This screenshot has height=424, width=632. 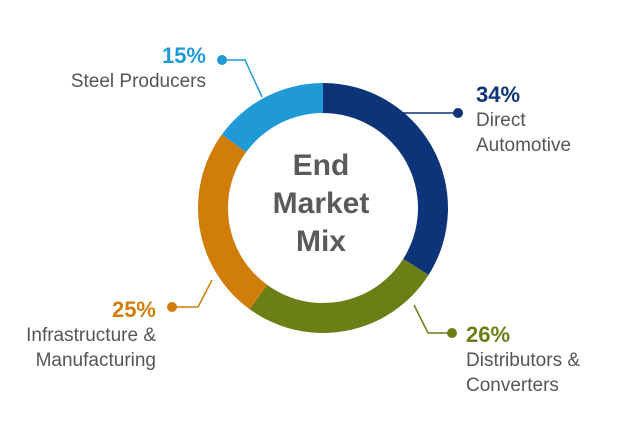 What do you see at coordinates (95, 360) in the screenshot?
I see `slice-name: Manufacturing` at bounding box center [95, 360].